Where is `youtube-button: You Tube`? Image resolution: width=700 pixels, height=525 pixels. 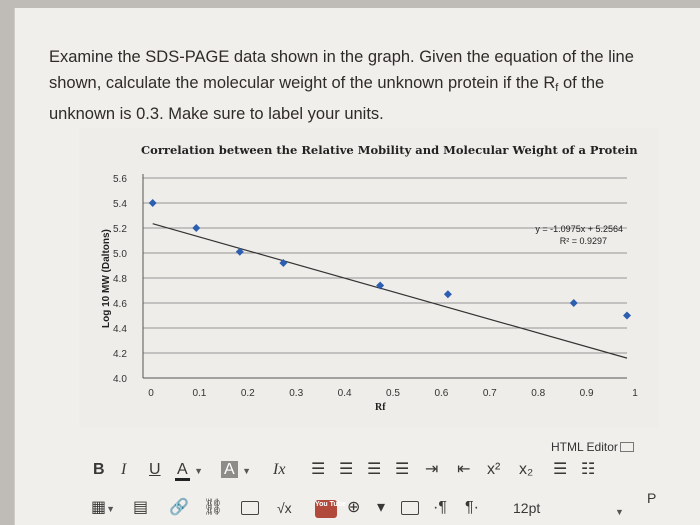
youtube-button: You Tube is located at coordinates (330, 505).